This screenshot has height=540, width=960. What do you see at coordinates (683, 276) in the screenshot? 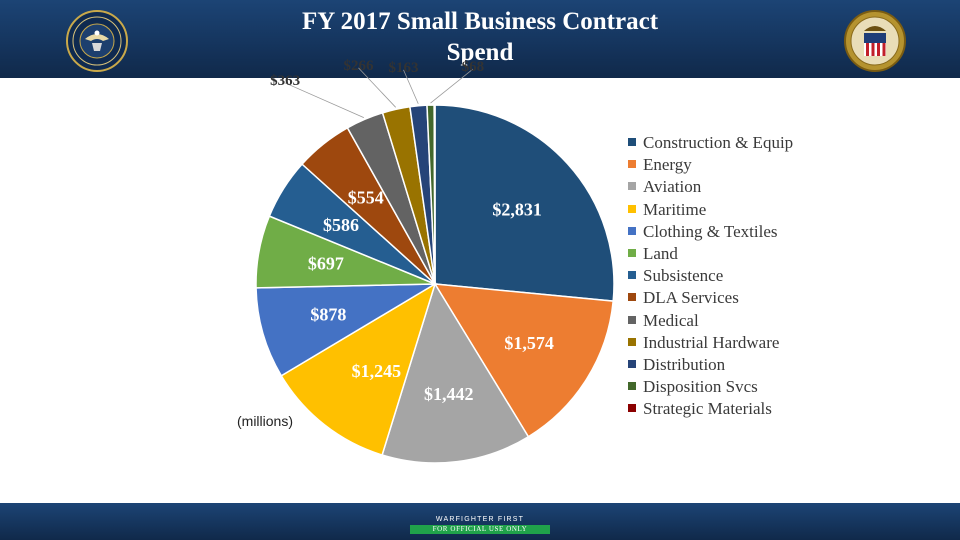
I see `legend-label: Subsistence` at bounding box center [683, 276].